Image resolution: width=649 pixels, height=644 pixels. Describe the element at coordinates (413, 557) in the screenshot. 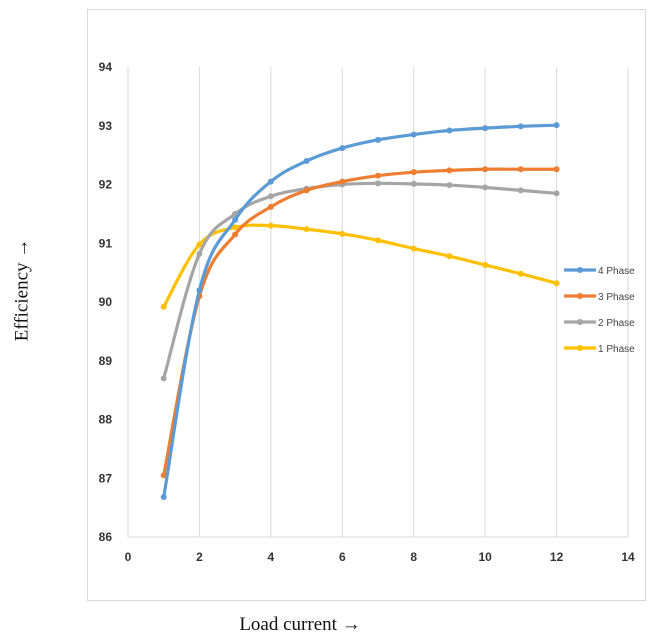

I see `x-tick-label: 8` at that location.